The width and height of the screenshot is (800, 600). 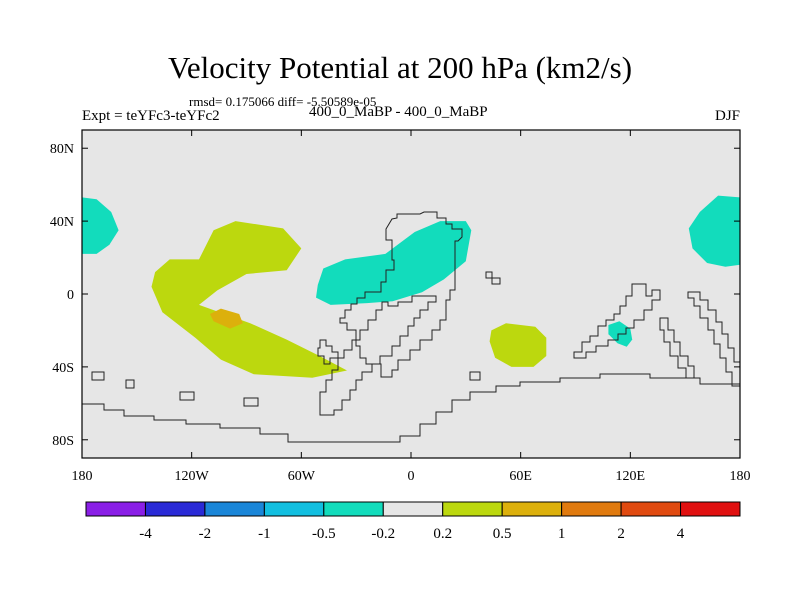 I want to click on y-tick-label-2: 0, so click(x=70, y=295).